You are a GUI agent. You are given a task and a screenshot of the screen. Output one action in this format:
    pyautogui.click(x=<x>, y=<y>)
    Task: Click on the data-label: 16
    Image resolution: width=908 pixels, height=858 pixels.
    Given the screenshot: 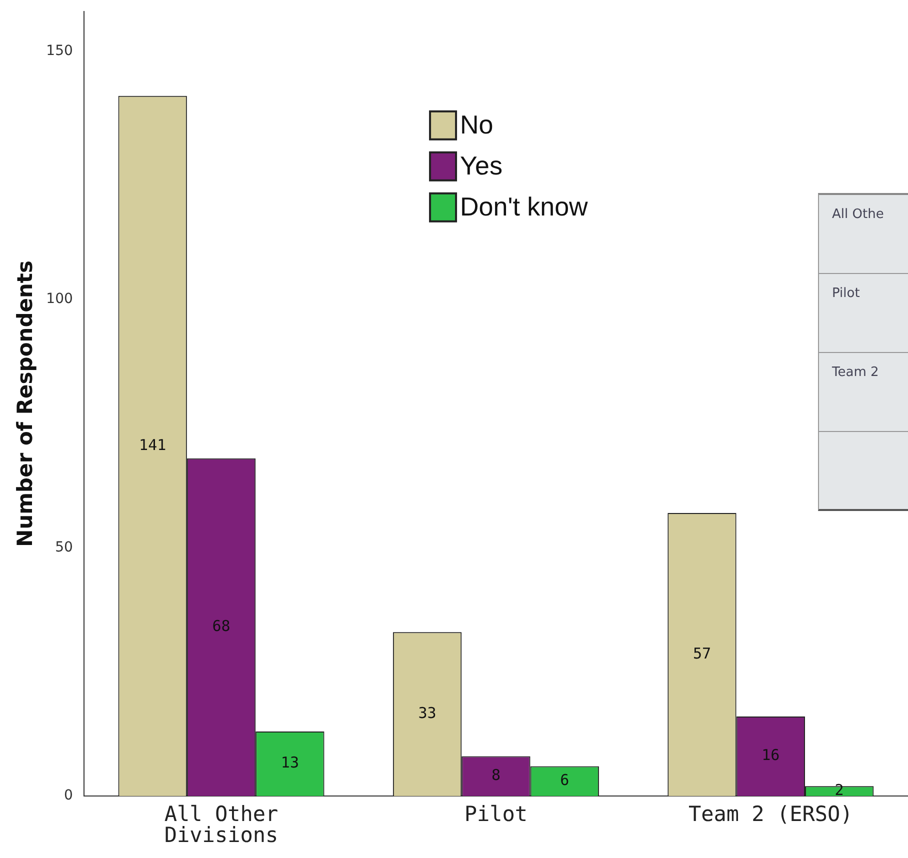 What is the action you would take?
    pyautogui.click(x=771, y=755)
    